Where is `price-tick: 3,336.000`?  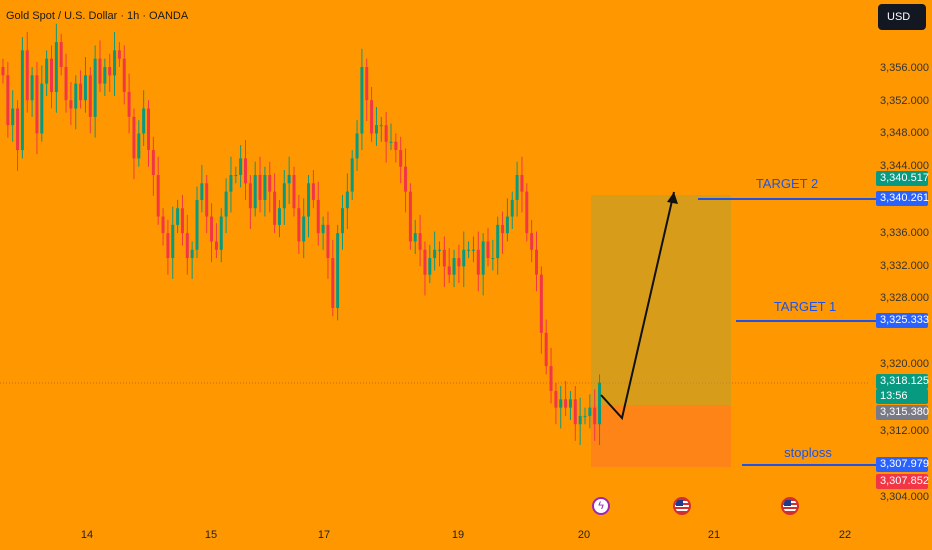 price-tick: 3,336.000 is located at coordinates (904, 233).